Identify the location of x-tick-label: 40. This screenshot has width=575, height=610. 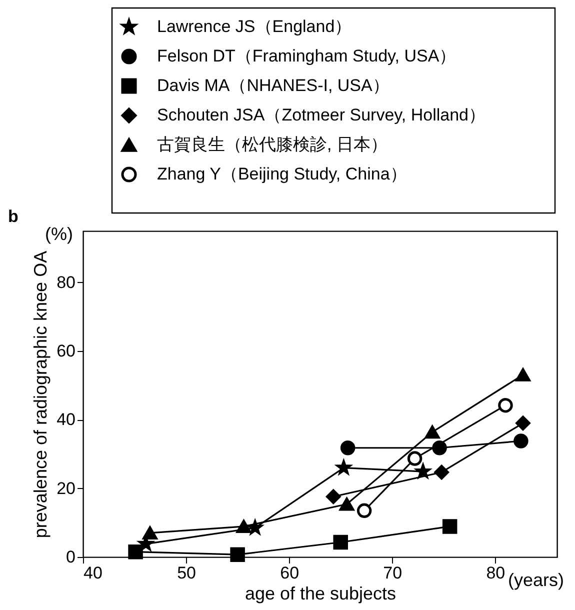
(93, 573).